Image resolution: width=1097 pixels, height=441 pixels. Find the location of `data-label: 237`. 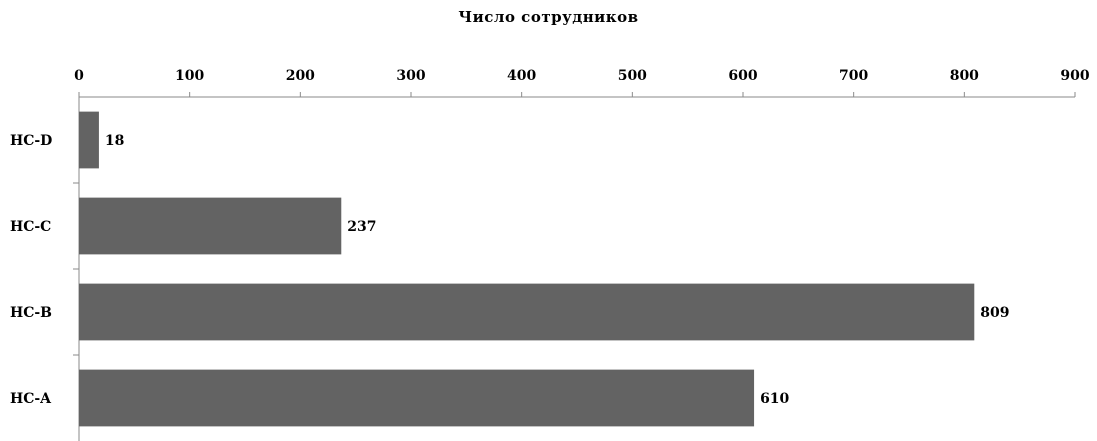

data-label: 237 is located at coordinates (361, 227).